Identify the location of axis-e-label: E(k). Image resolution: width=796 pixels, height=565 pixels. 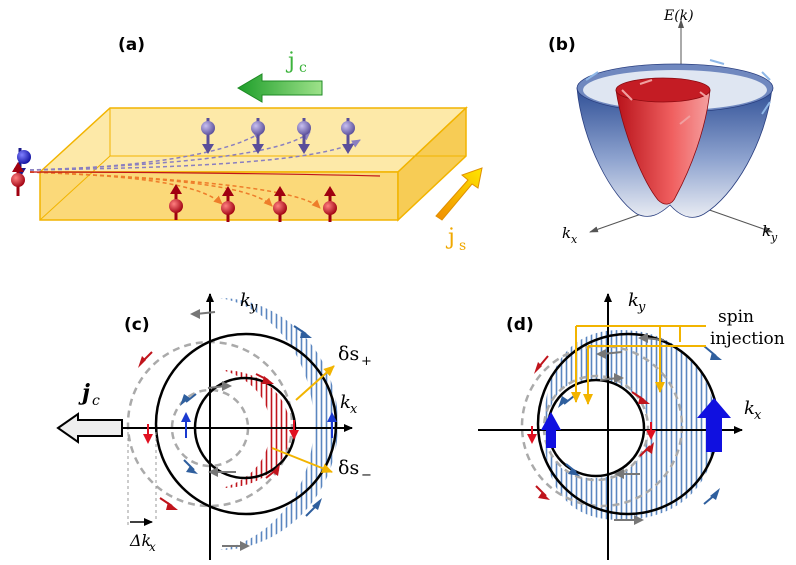
(678, 16).